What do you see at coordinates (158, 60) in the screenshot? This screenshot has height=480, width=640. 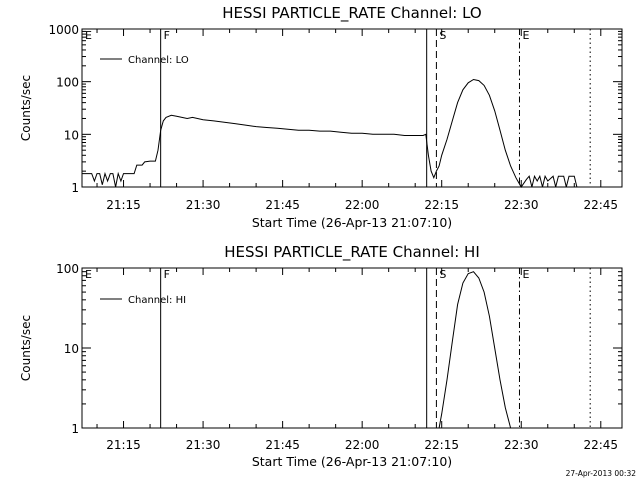 I see `legend-label: Channel: LO` at bounding box center [158, 60].